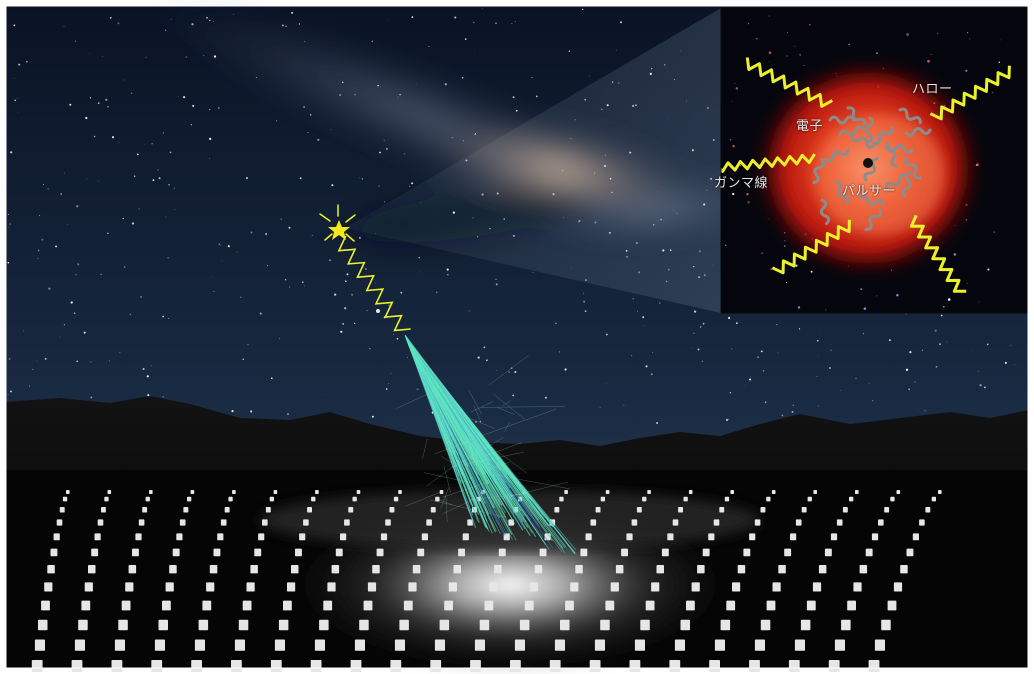 The image size is (1034, 674). What do you see at coordinates (868, 163) in the screenshot?
I see `pulsar` at bounding box center [868, 163].